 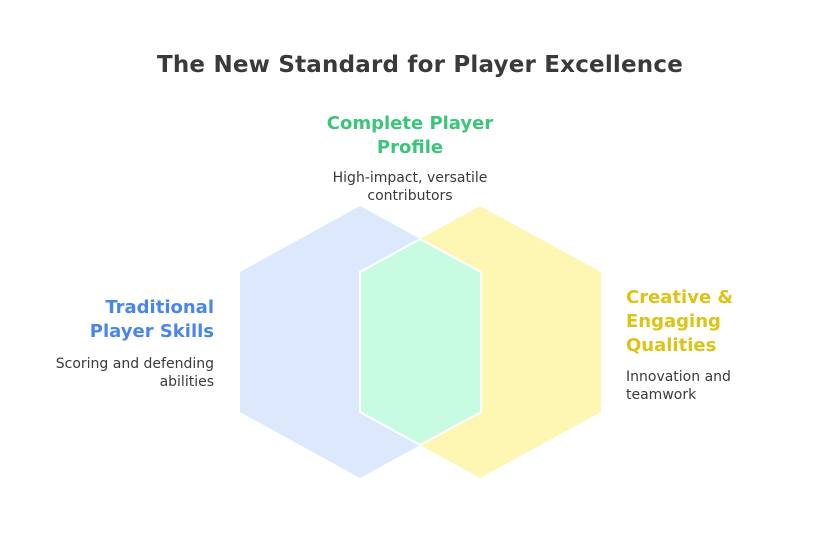 What do you see at coordinates (134, 373) in the screenshot?
I see `traditional-skills-description: Scoring and defending abilities` at bounding box center [134, 373].